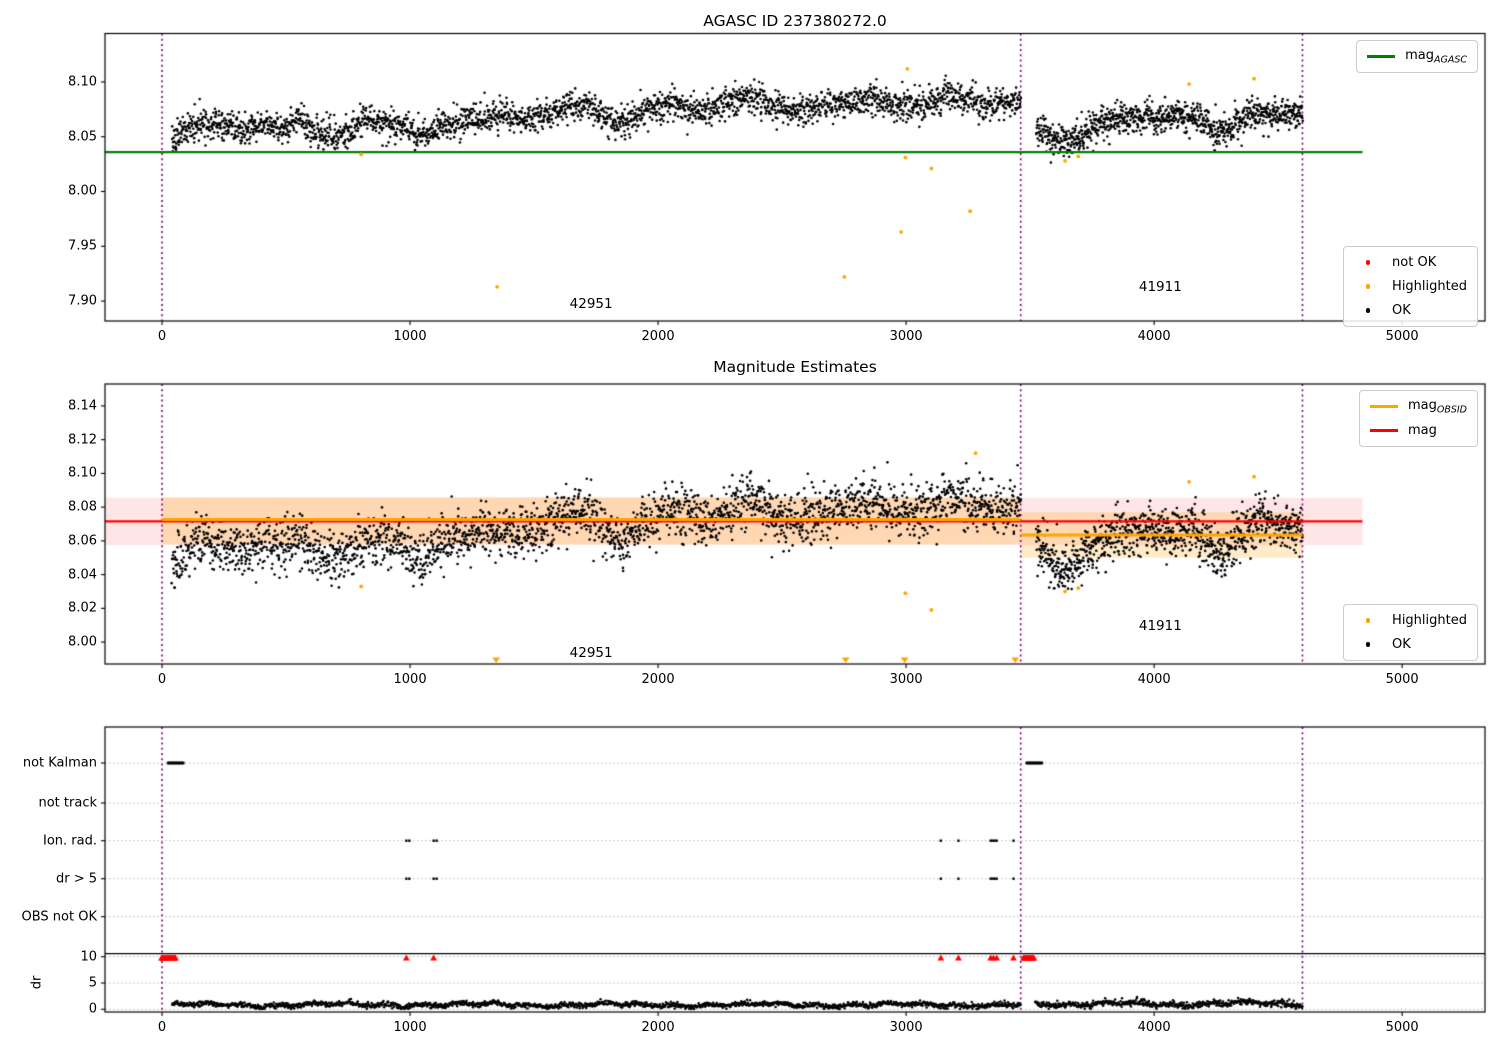  I want to click on y-tick-label: 8.12, so click(82, 440).